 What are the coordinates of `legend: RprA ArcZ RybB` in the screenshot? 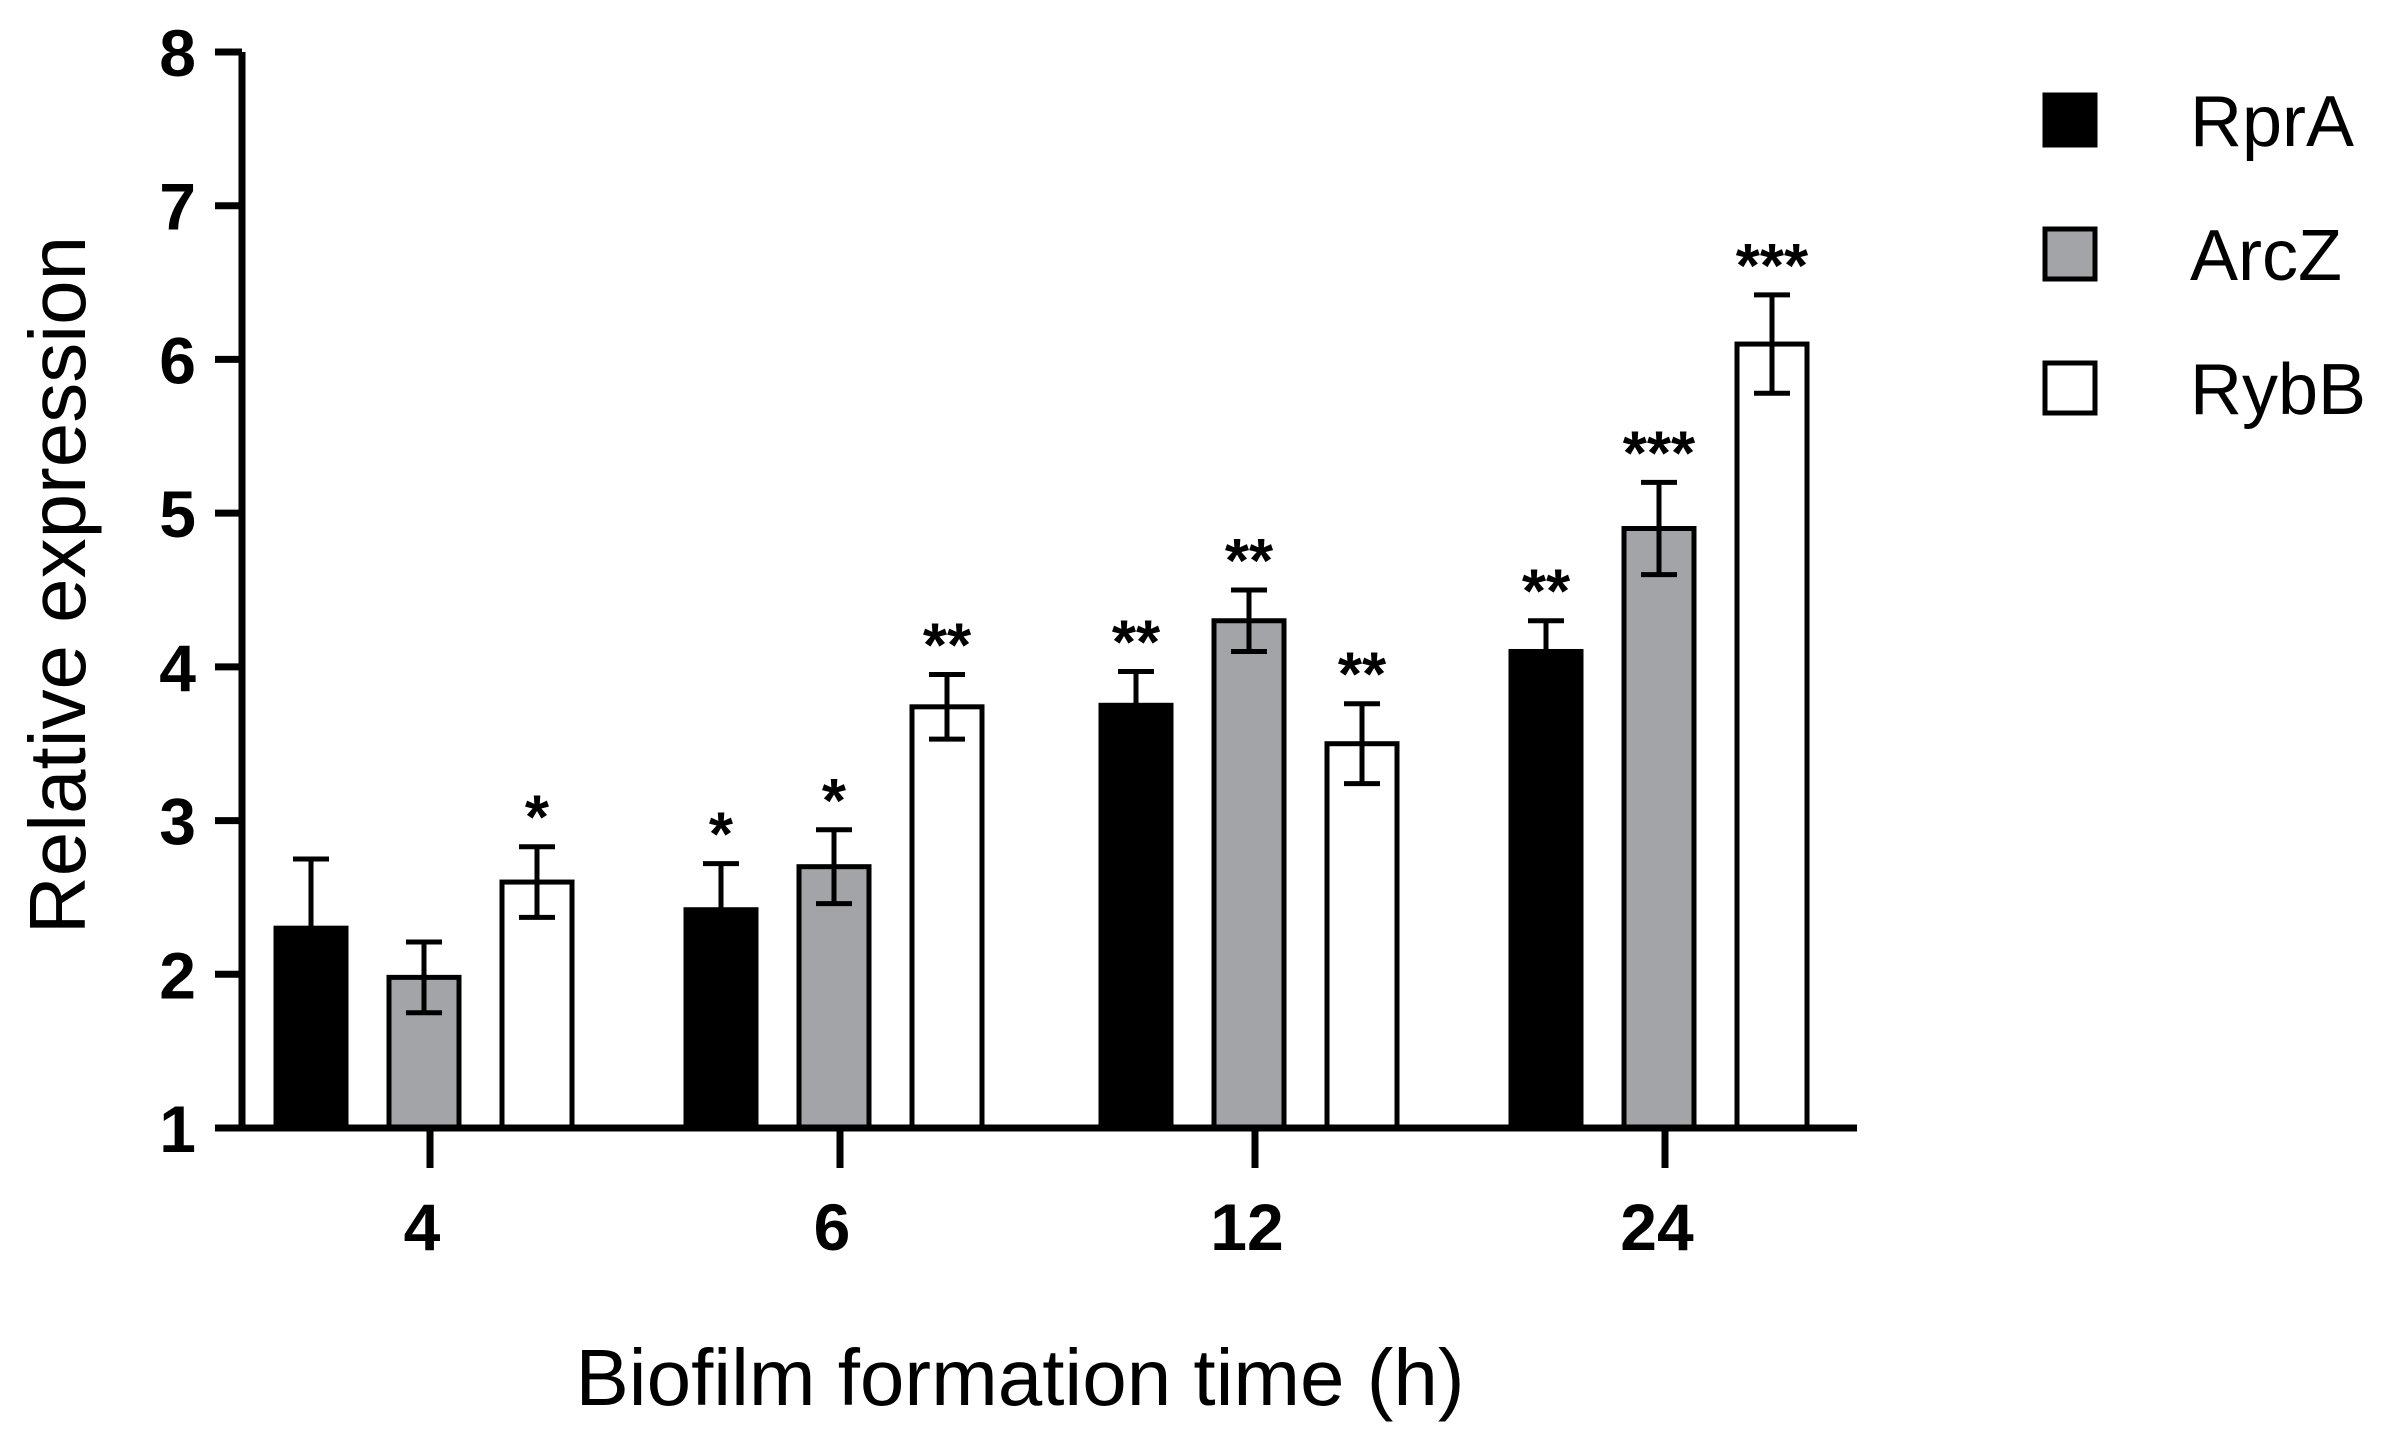 It's located at (2204, 256).